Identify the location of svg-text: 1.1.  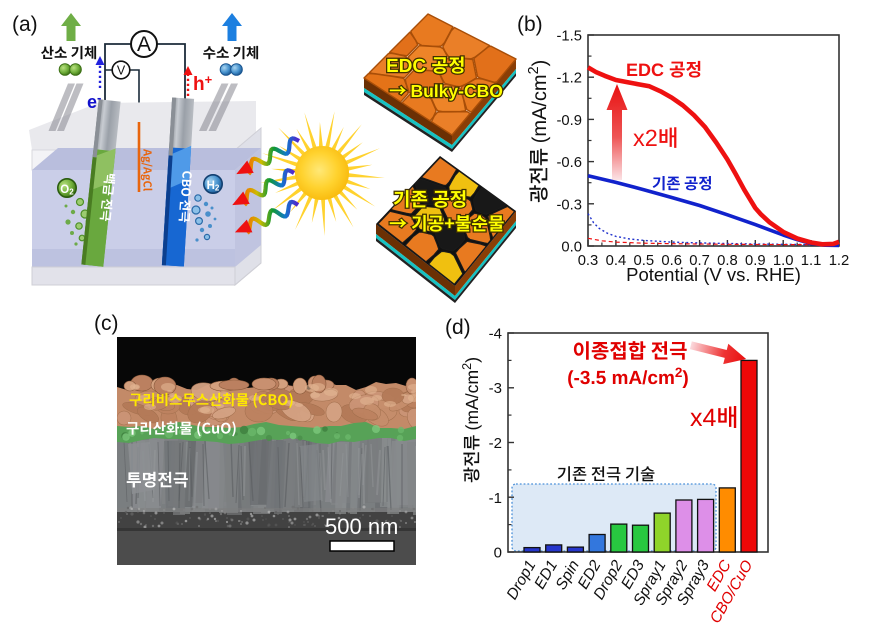
(811, 261).